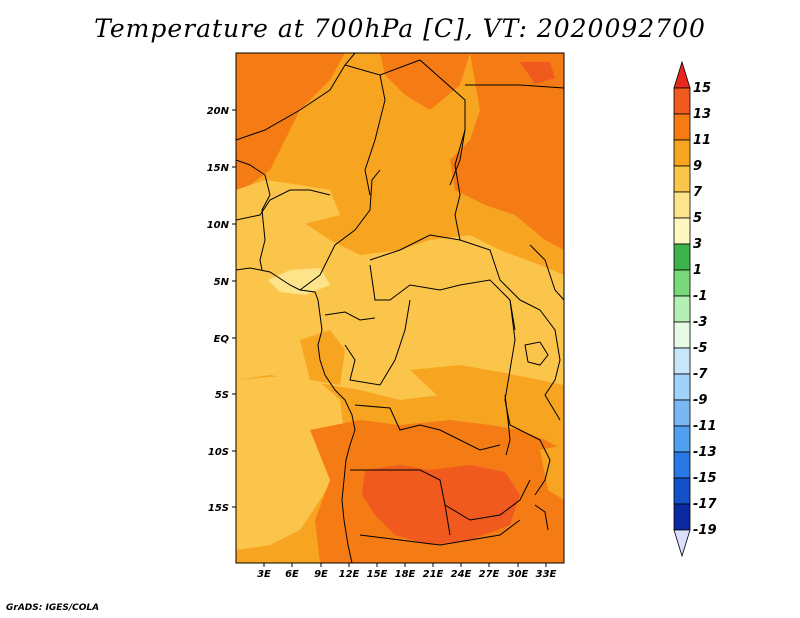 This screenshot has height=618, width=800. I want to click on cb-label-9: 9, so click(697, 166).